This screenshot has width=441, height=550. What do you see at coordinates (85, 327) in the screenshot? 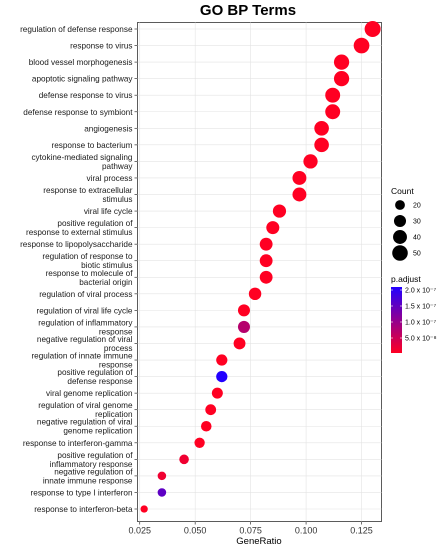
I see `y-category-label: regulation of inflammatory response` at bounding box center [85, 327].